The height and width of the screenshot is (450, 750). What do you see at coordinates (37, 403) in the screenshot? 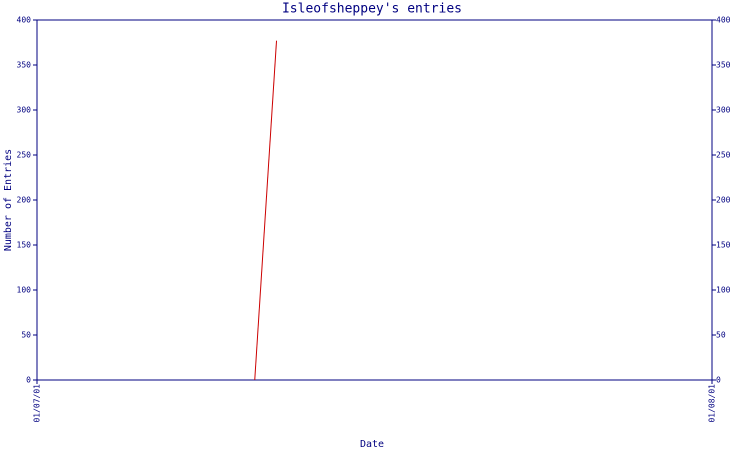
I see `x-tick-label: 01/07/01` at bounding box center [37, 403].